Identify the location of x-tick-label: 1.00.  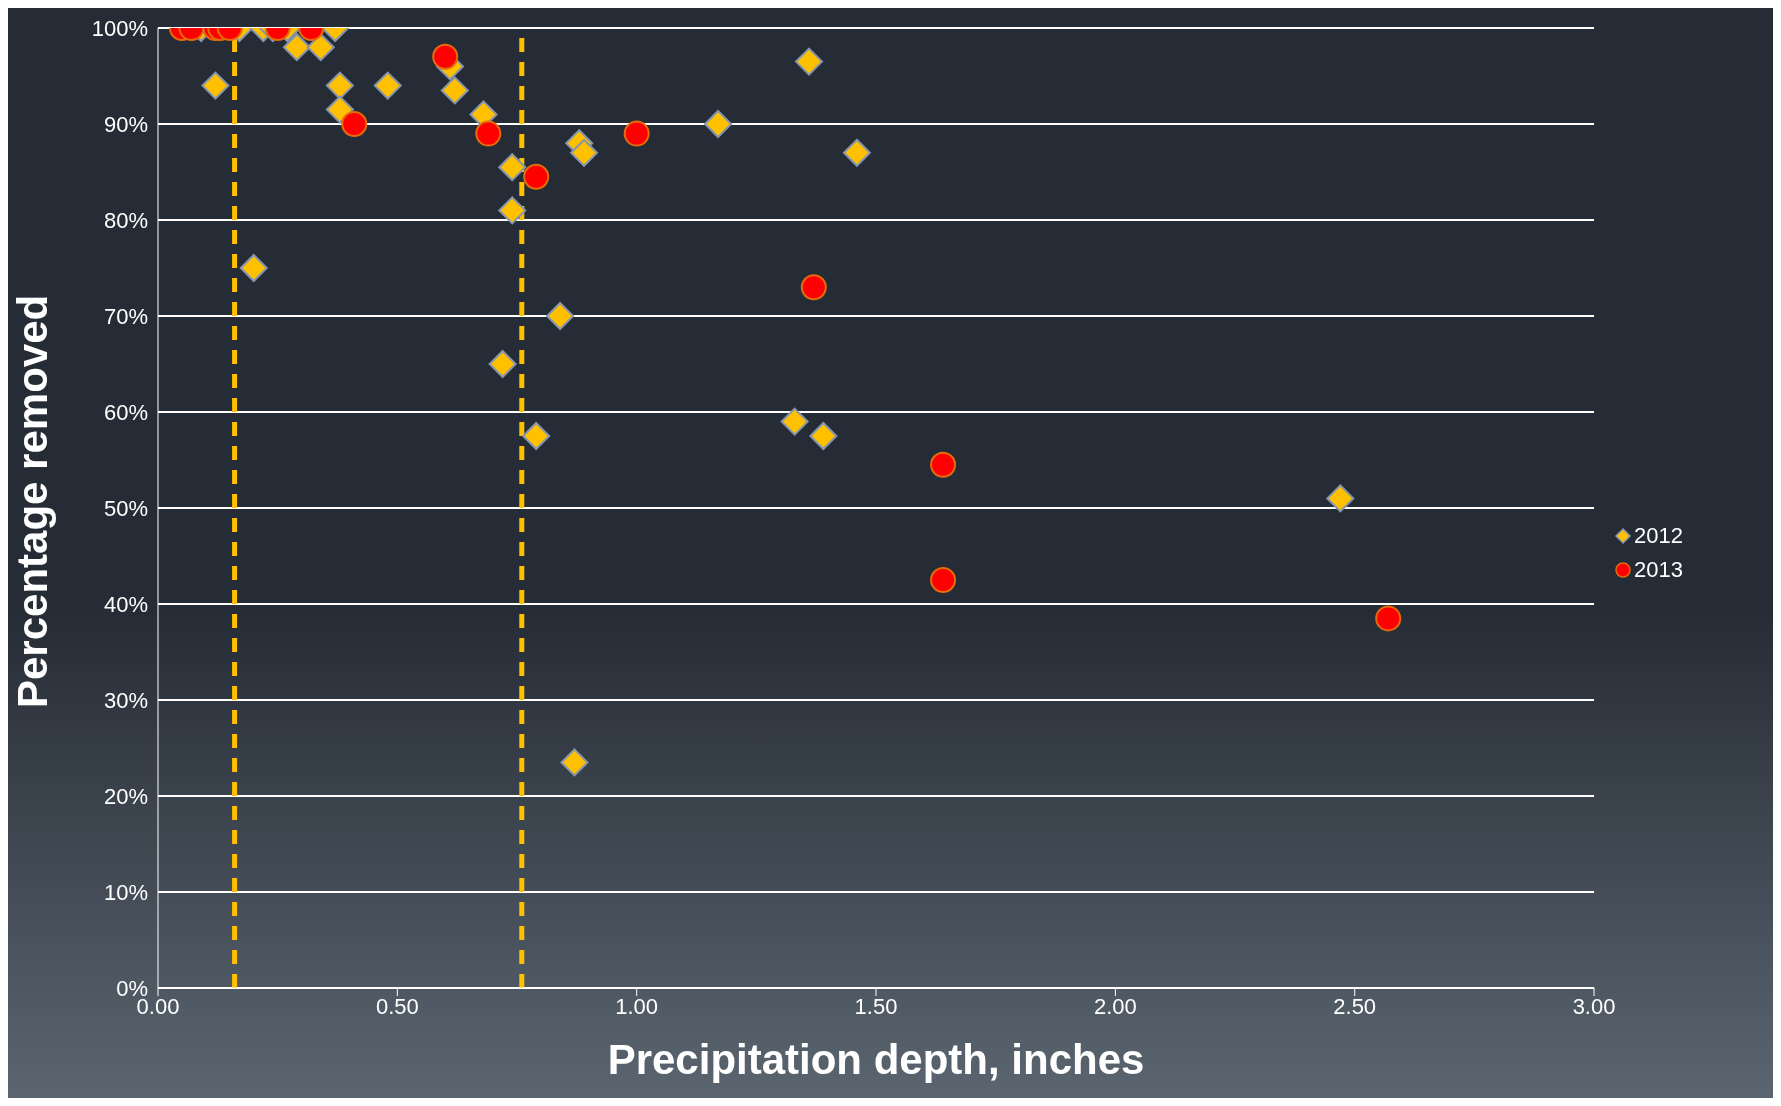
(637, 1006).